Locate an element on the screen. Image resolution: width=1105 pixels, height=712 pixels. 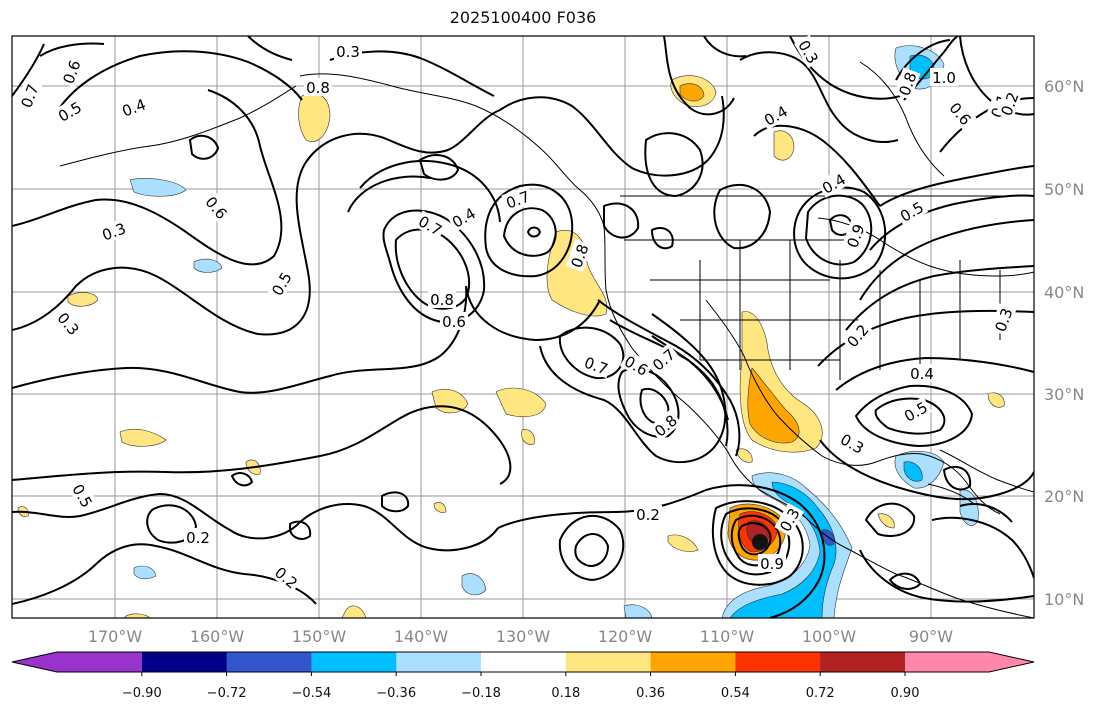
contour-label-group: 0.4 is located at coordinates (922, 373).